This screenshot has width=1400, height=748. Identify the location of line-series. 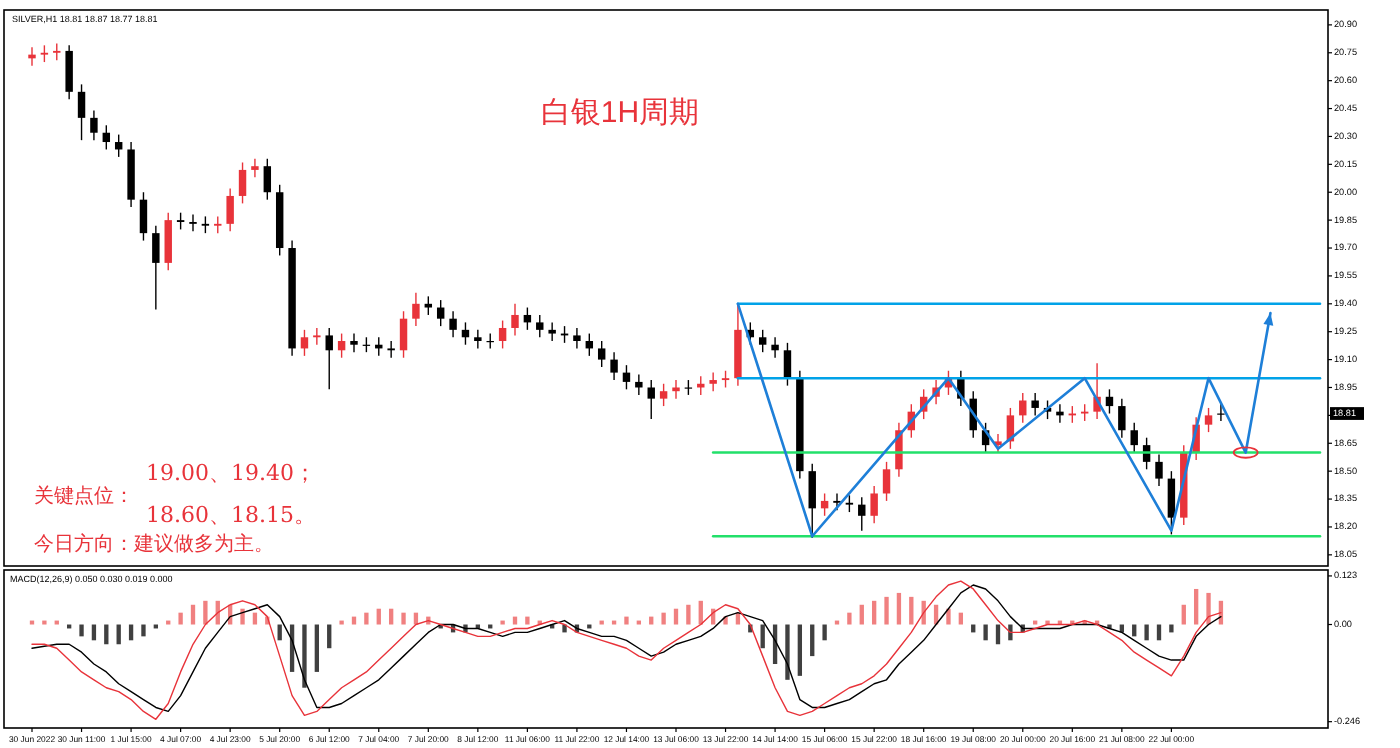
(1004, 420).